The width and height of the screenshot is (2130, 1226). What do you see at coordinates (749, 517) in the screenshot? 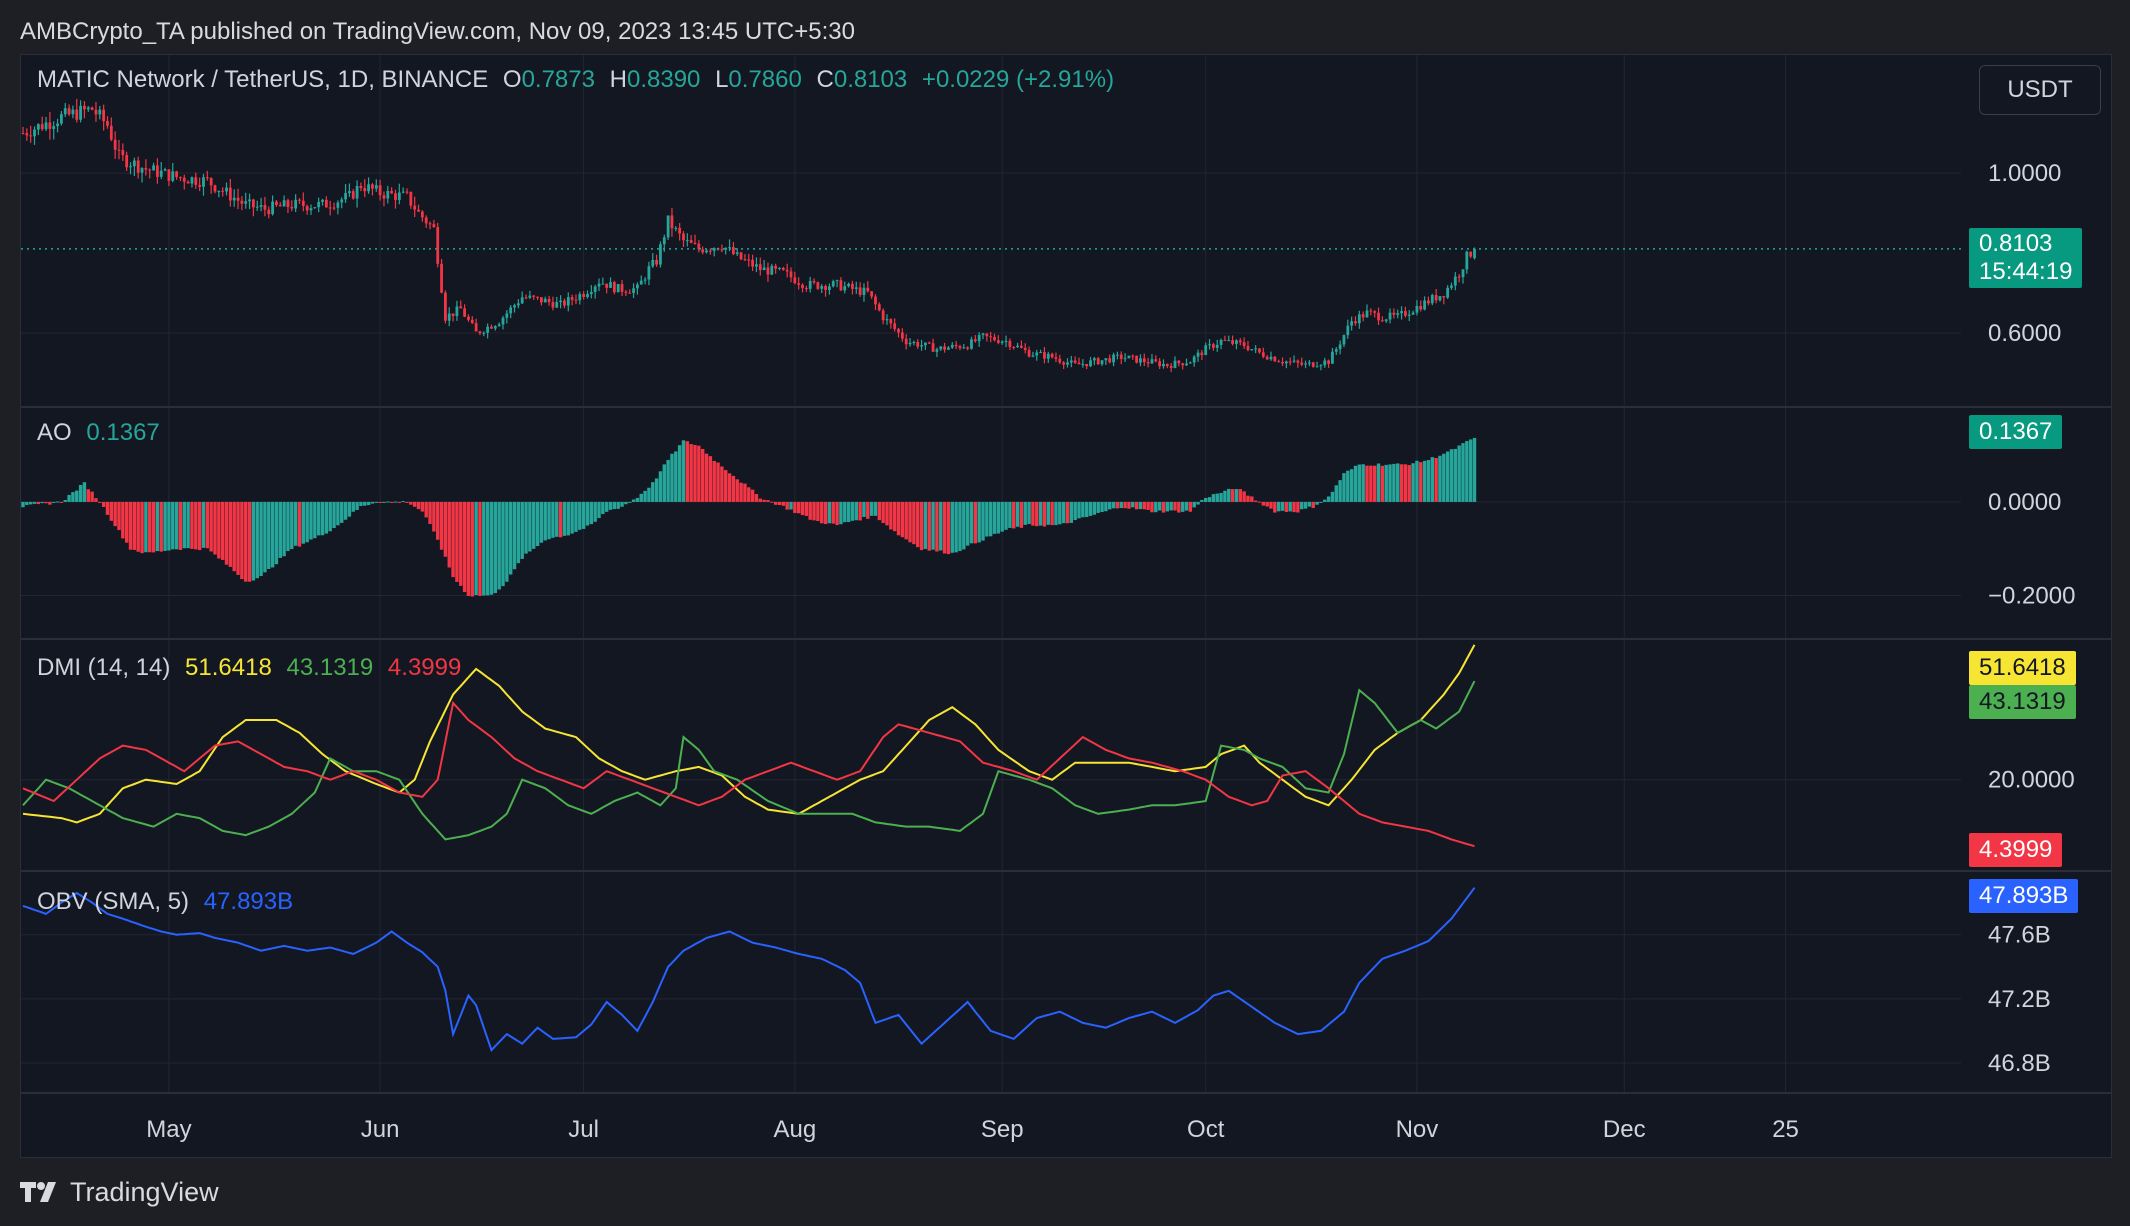
I see `ao-pane` at bounding box center [749, 517].